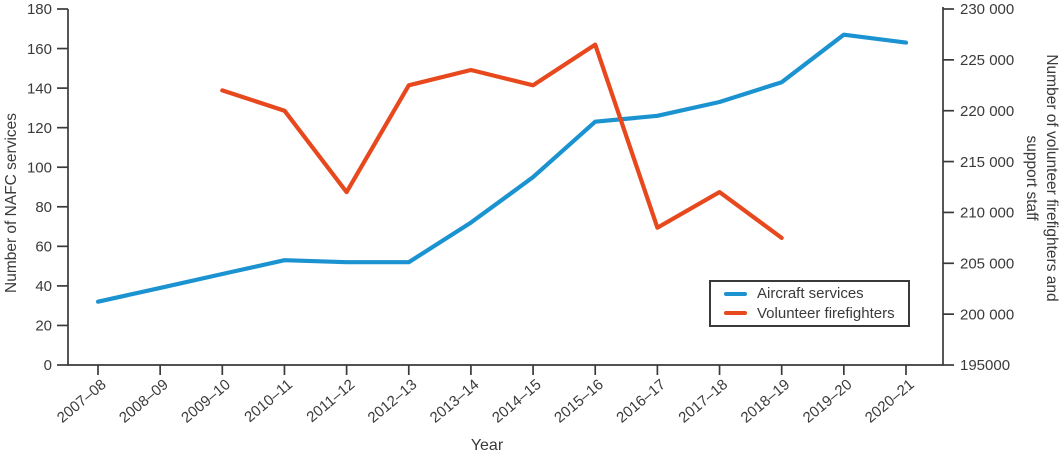  Describe the element at coordinates (43, 207) in the screenshot. I see `y-left-tick-label: 80` at that location.